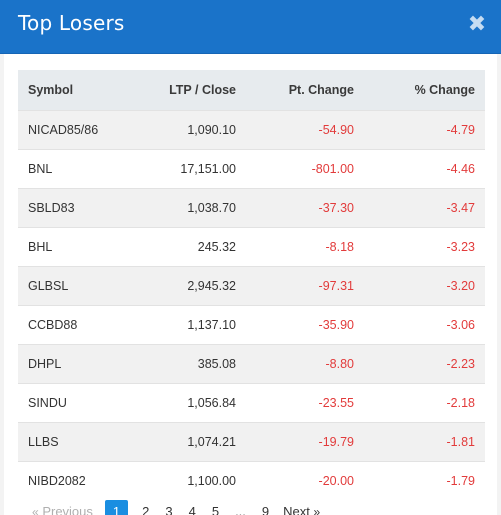 The height and width of the screenshot is (515, 501). What do you see at coordinates (444, 89) in the screenshot?
I see `header-pct-change: % Change` at bounding box center [444, 89].